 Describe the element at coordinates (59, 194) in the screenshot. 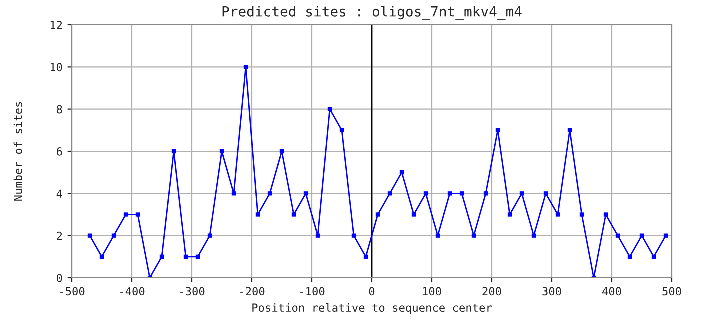

I see `y-tick-label: 4` at that location.